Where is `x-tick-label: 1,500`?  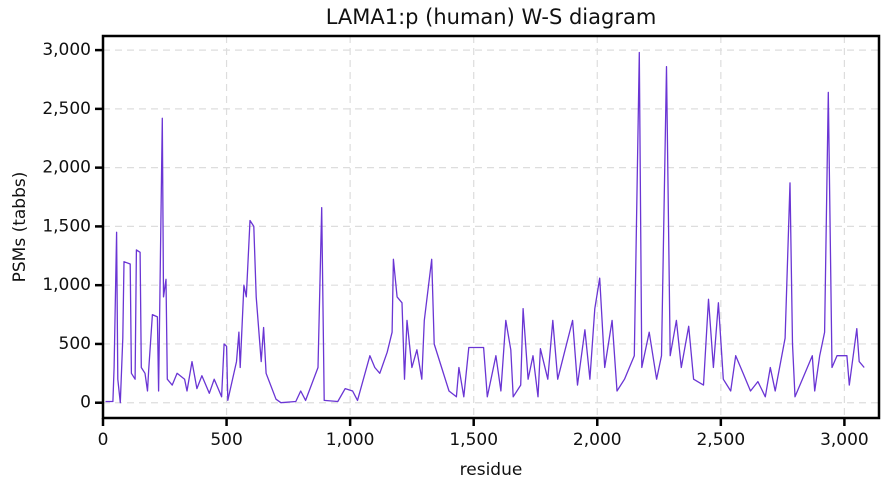 x-tick-label: 1,500 is located at coordinates (473, 440).